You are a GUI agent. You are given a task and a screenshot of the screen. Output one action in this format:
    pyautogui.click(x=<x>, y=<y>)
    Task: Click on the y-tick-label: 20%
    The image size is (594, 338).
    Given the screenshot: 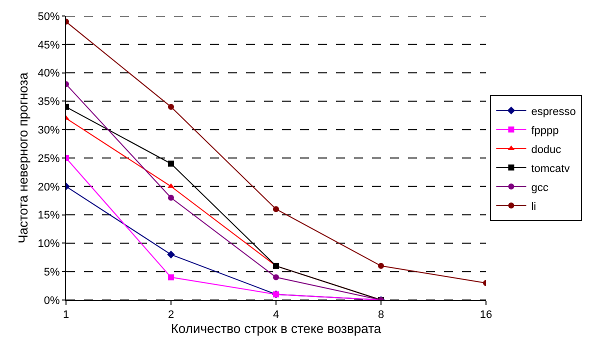 What is the action you would take?
    pyautogui.click(x=49, y=187)
    